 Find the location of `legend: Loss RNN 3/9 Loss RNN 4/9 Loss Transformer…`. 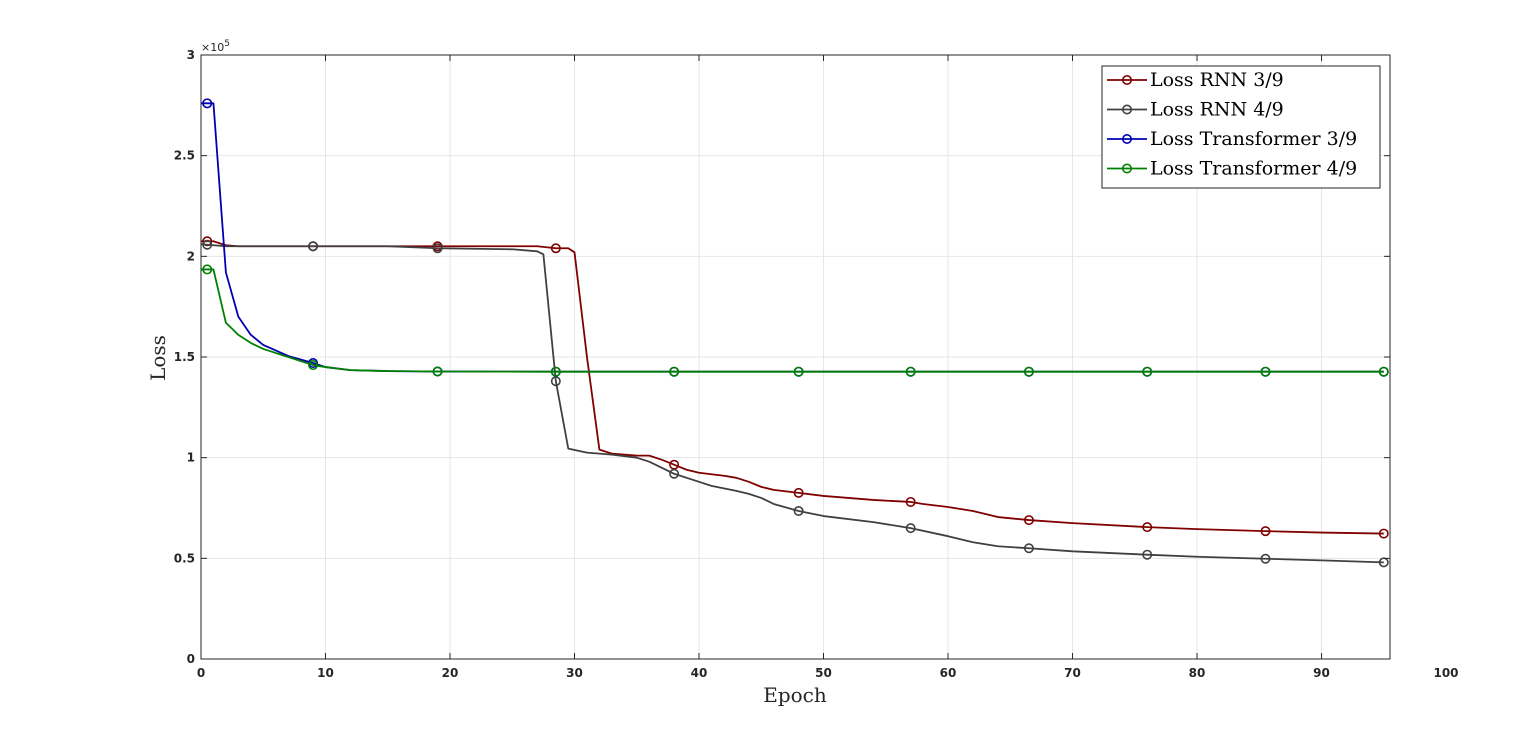

legend: Loss RNN 3/9 Loss RNN 4/9 Loss Transformer… is located at coordinates (1241, 127).